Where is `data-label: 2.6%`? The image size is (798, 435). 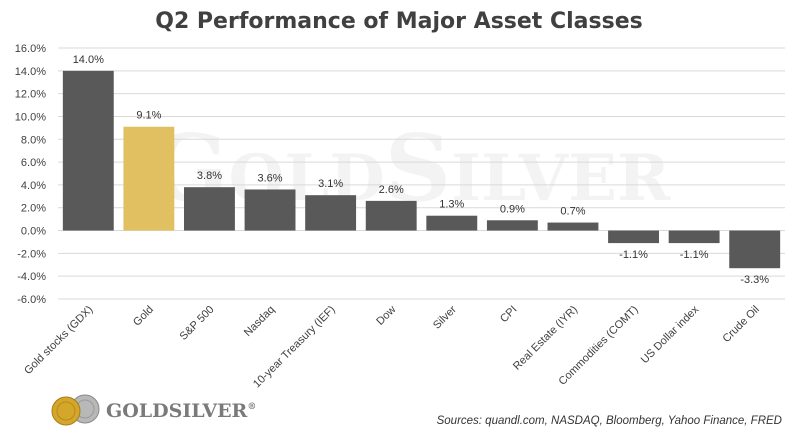 data-label: 2.6% is located at coordinates (391, 190).